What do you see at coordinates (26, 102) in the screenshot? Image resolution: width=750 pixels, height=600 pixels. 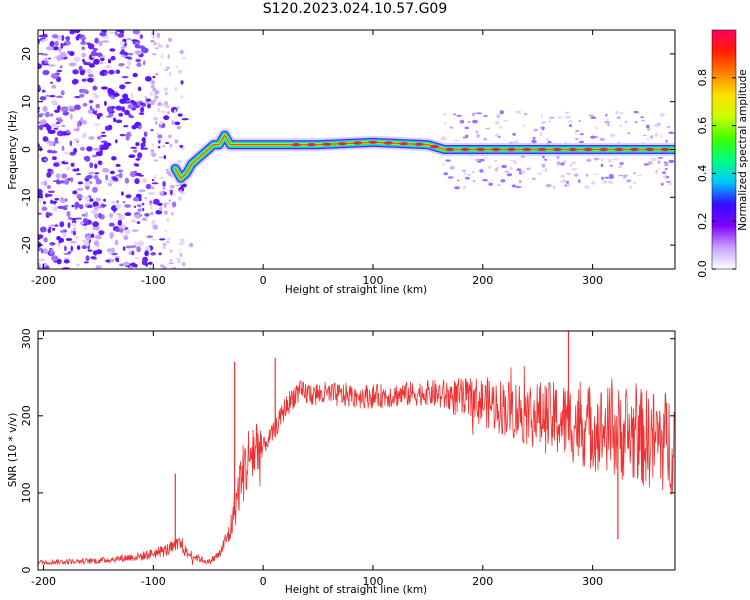 I see `y-tick-label: 10` at bounding box center [26, 102].